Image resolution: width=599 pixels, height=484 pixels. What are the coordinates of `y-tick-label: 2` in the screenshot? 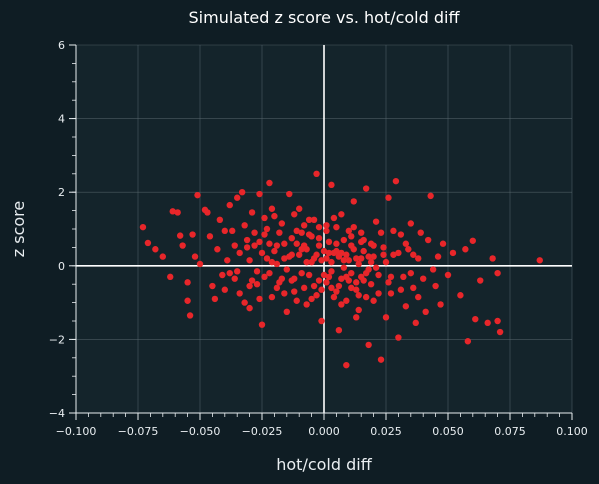 It's located at (61, 192).